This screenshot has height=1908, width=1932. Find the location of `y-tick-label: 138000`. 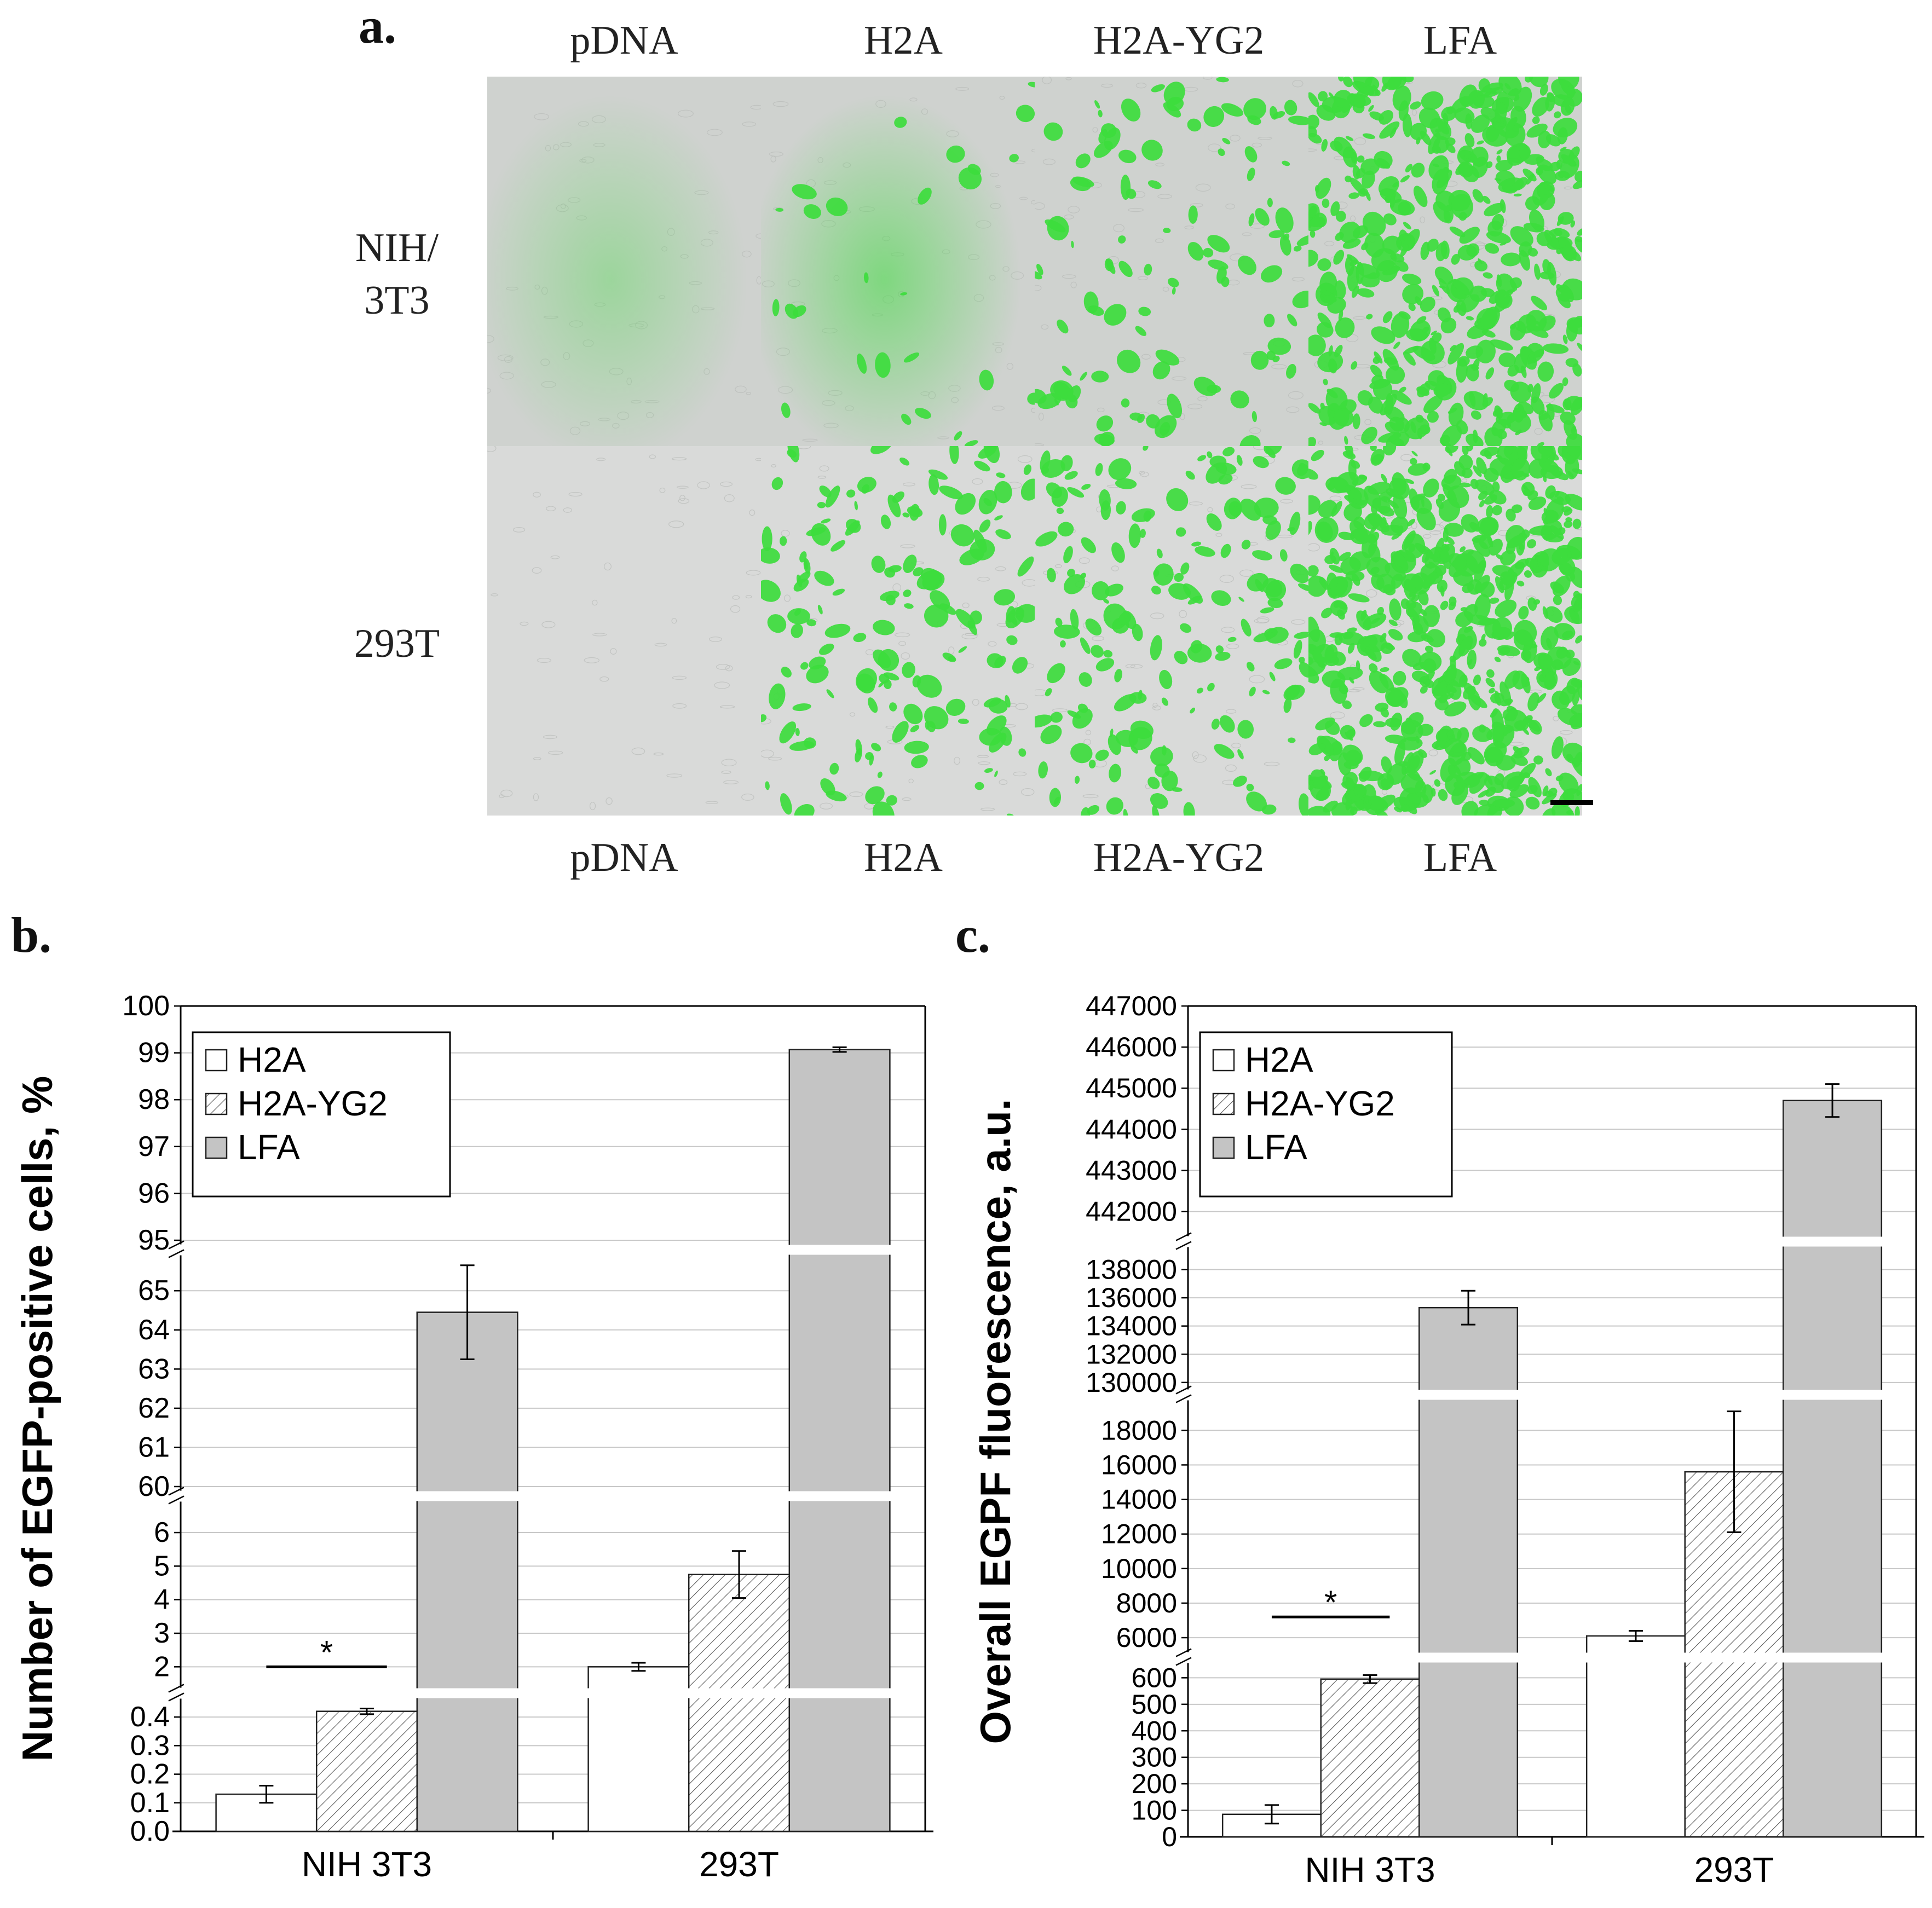

y-tick-label: 138000 is located at coordinates (1131, 1269).